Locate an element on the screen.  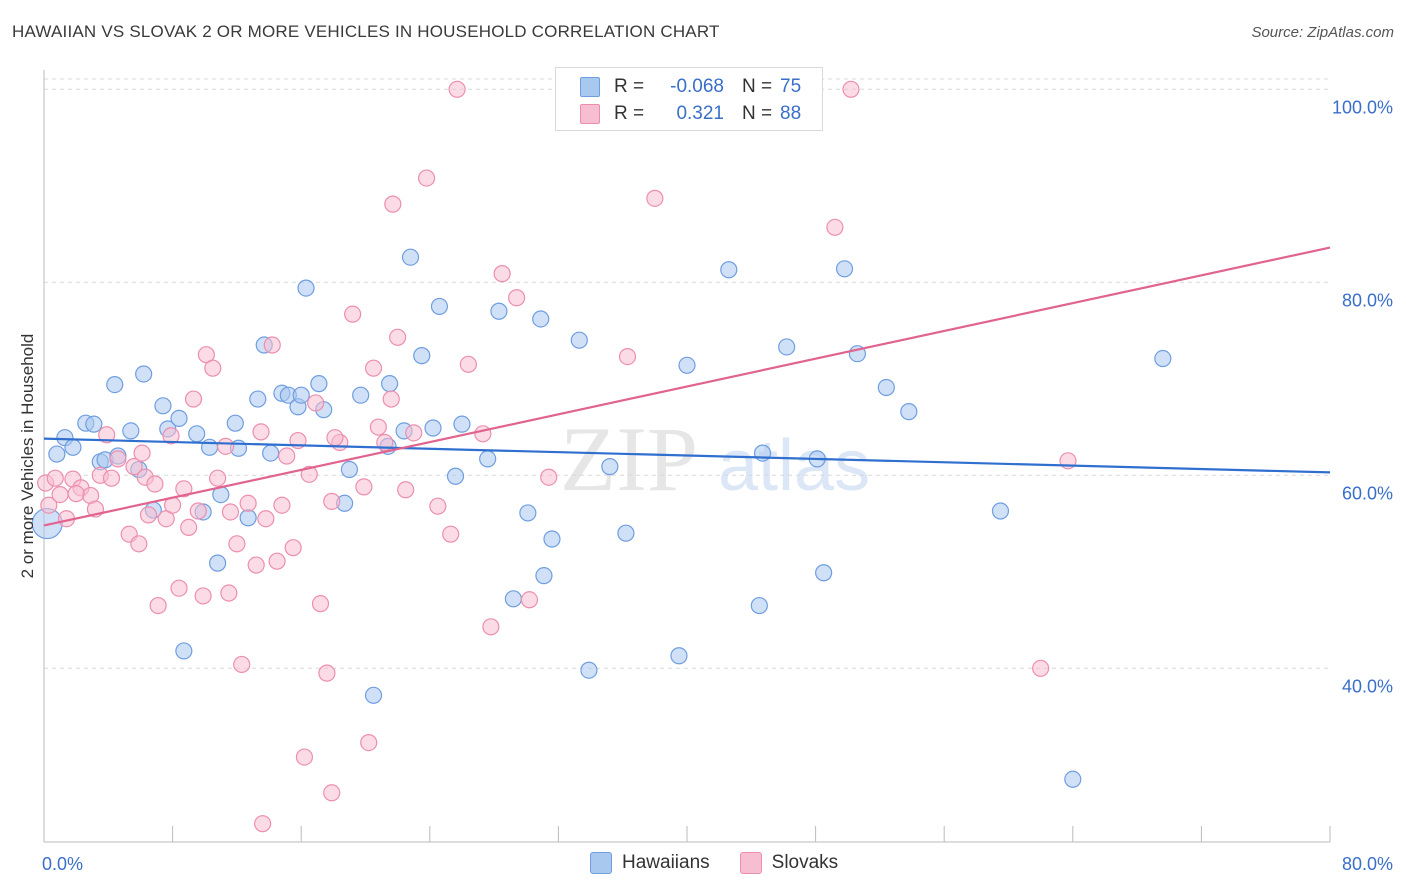
y-tick-label: 100.0% is located at coordinates (1362, 107).